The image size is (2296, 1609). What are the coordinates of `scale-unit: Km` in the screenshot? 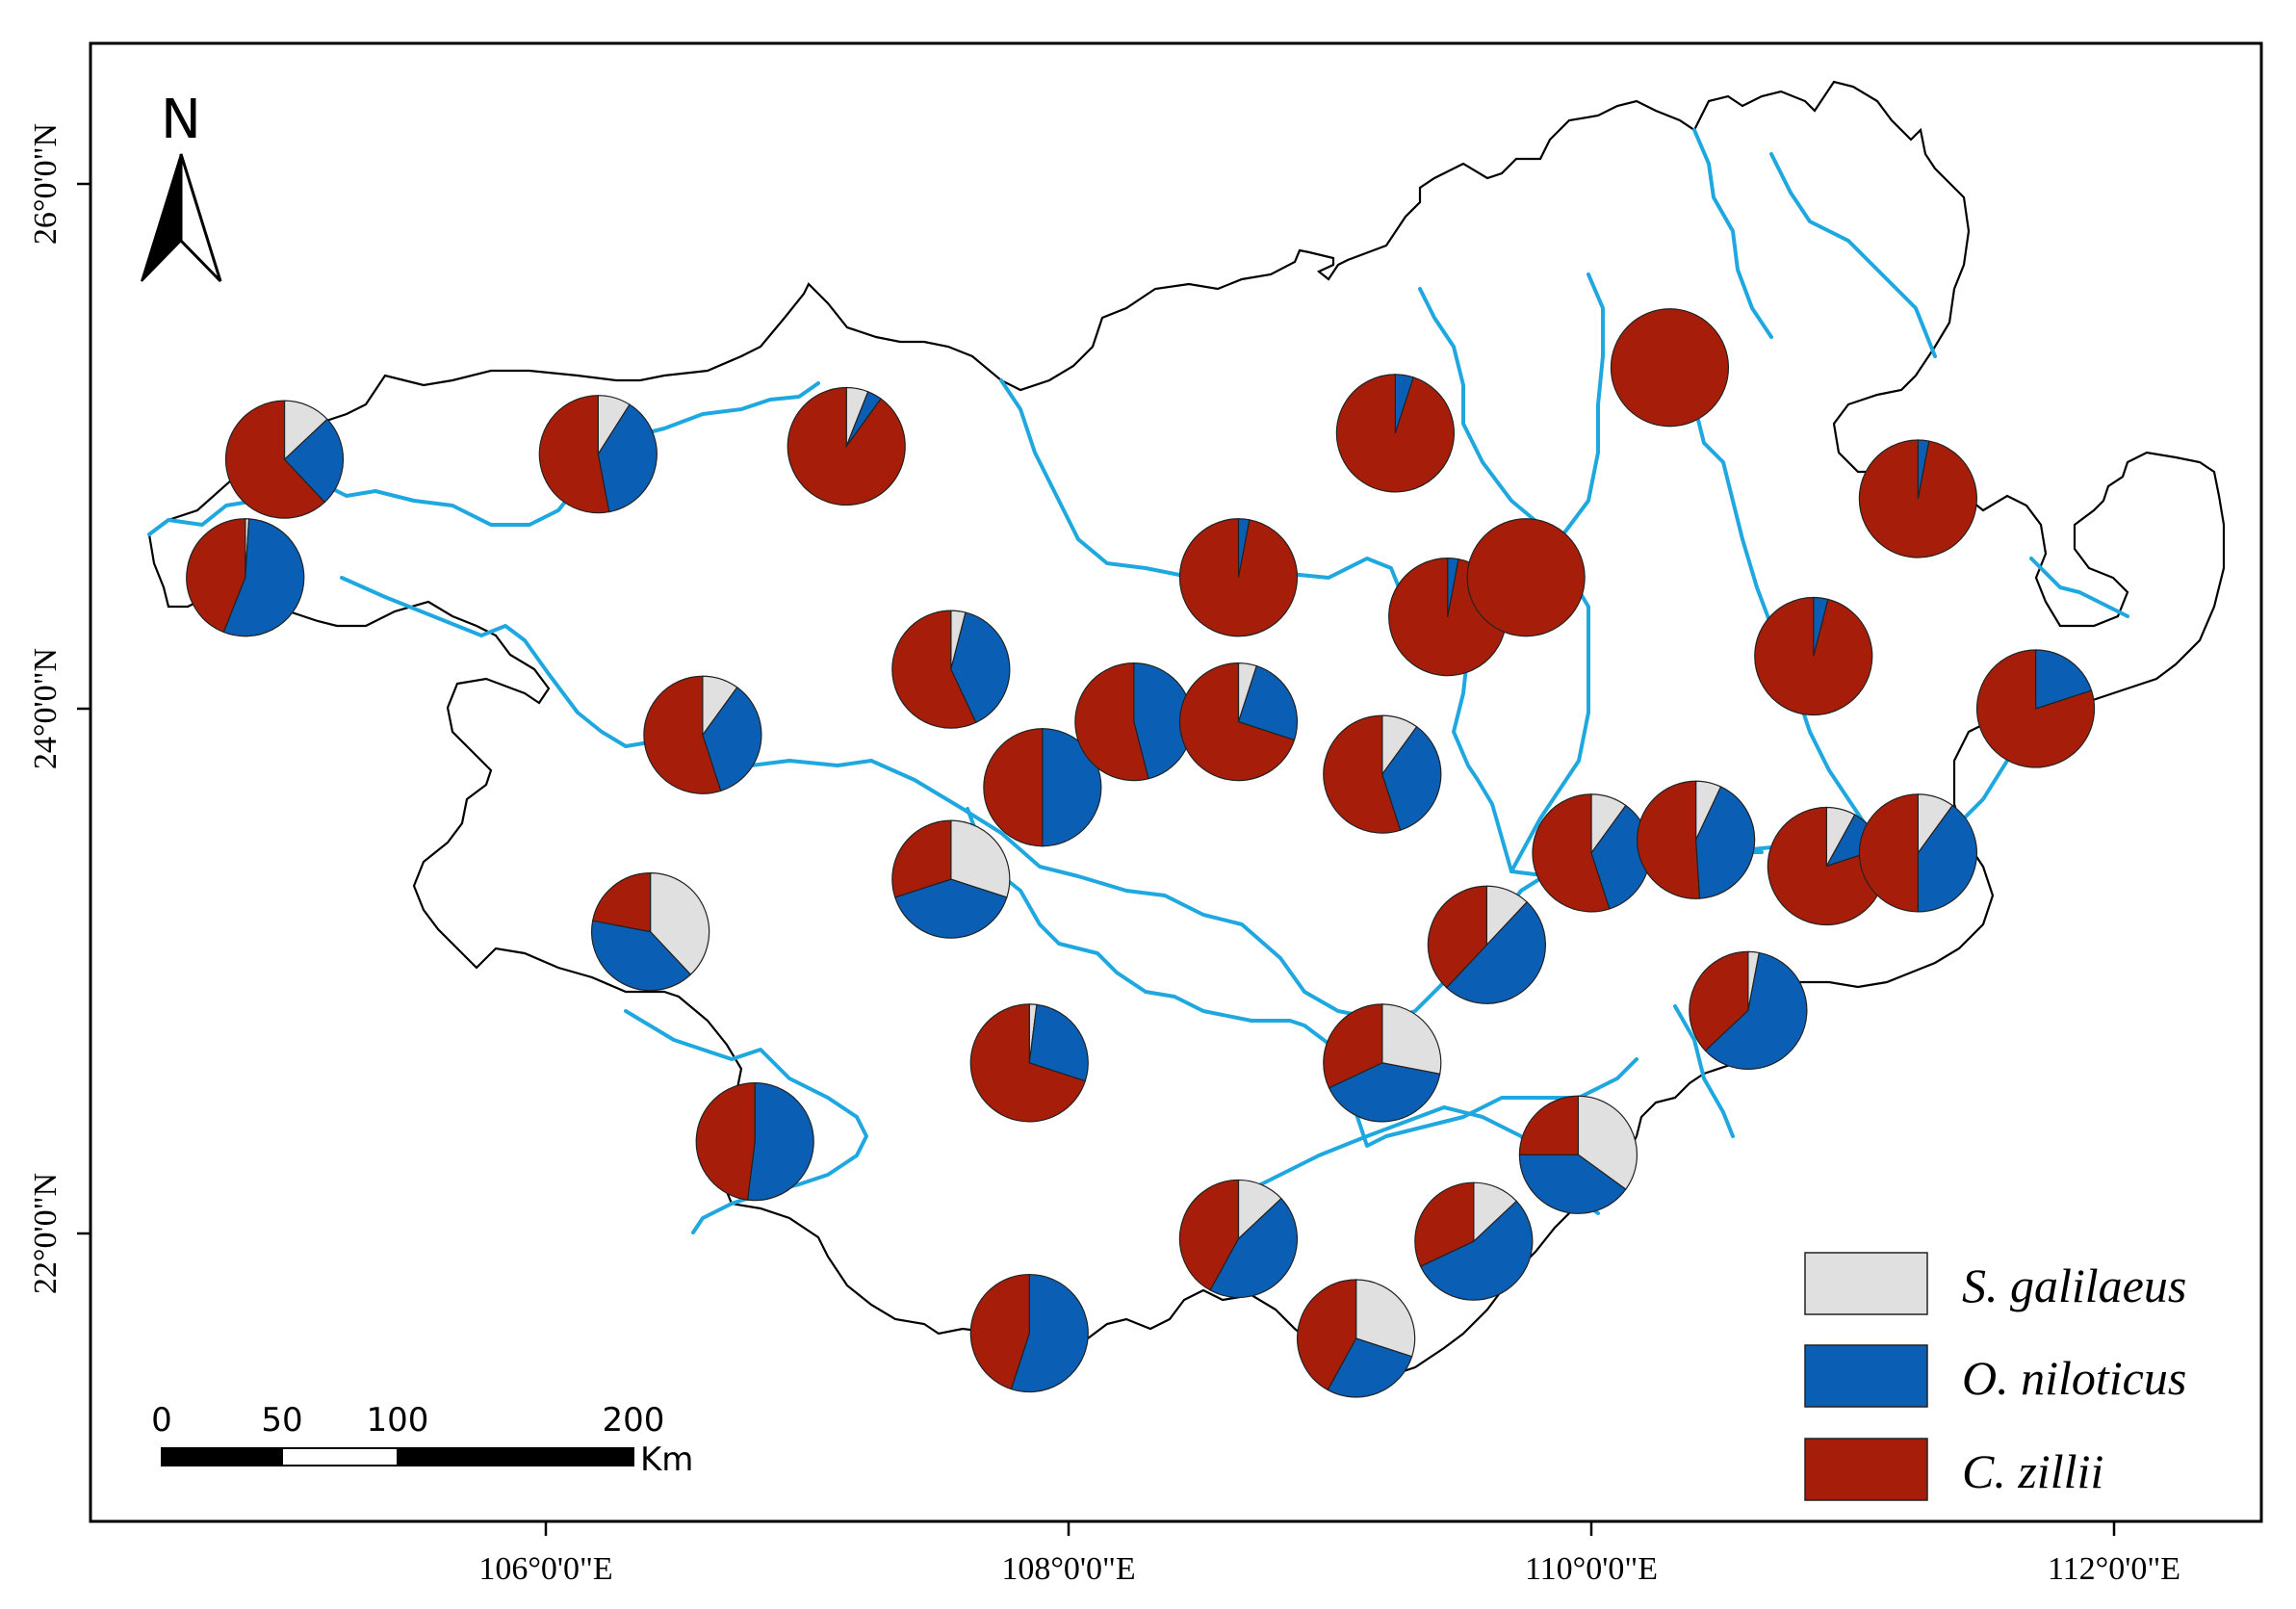 It's located at (666, 1459).